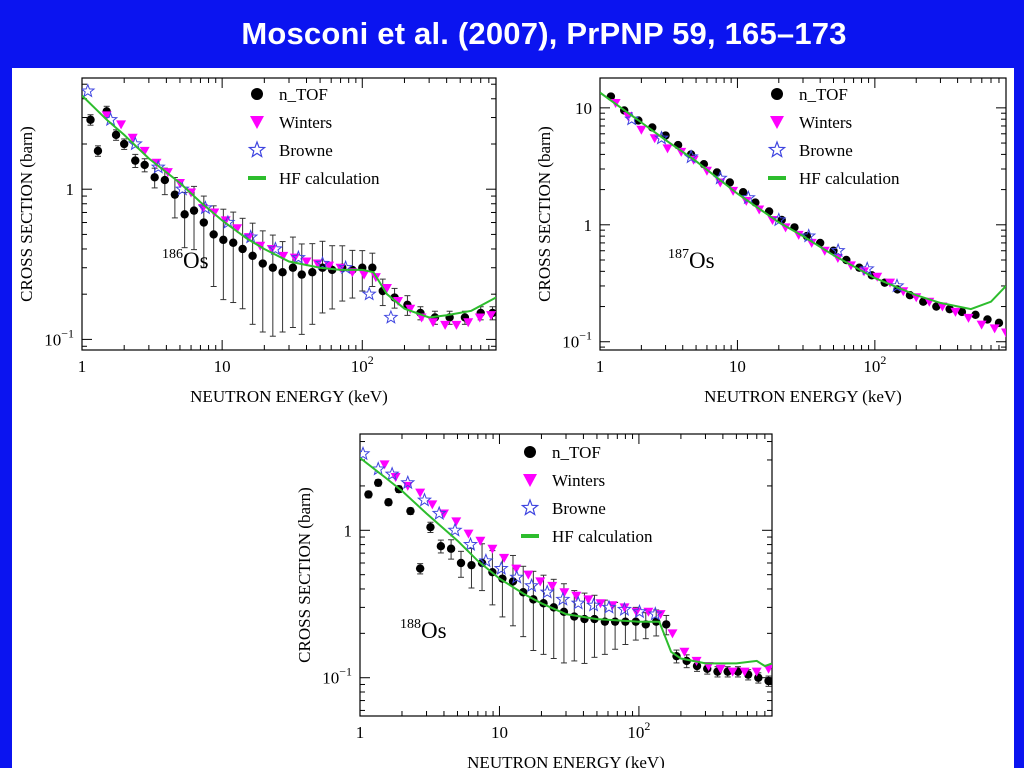 The image size is (1024, 768). What do you see at coordinates (803, 201) in the screenshot?
I see `series-hf-calculation` at bounding box center [803, 201].